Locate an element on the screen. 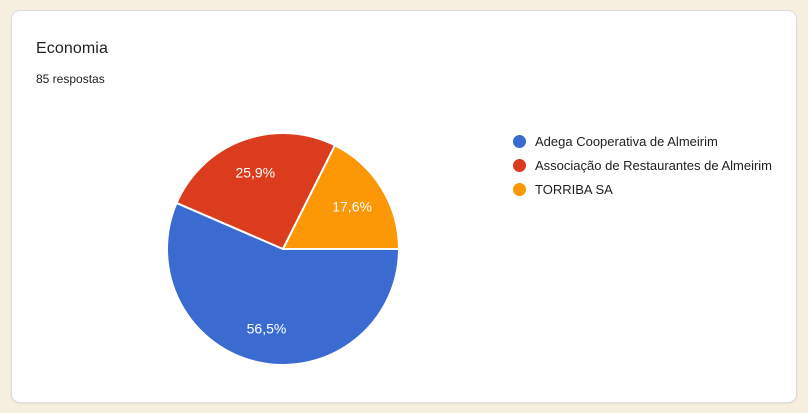 The width and height of the screenshot is (808, 413). legend-label: TORRIBA SA is located at coordinates (574, 189).